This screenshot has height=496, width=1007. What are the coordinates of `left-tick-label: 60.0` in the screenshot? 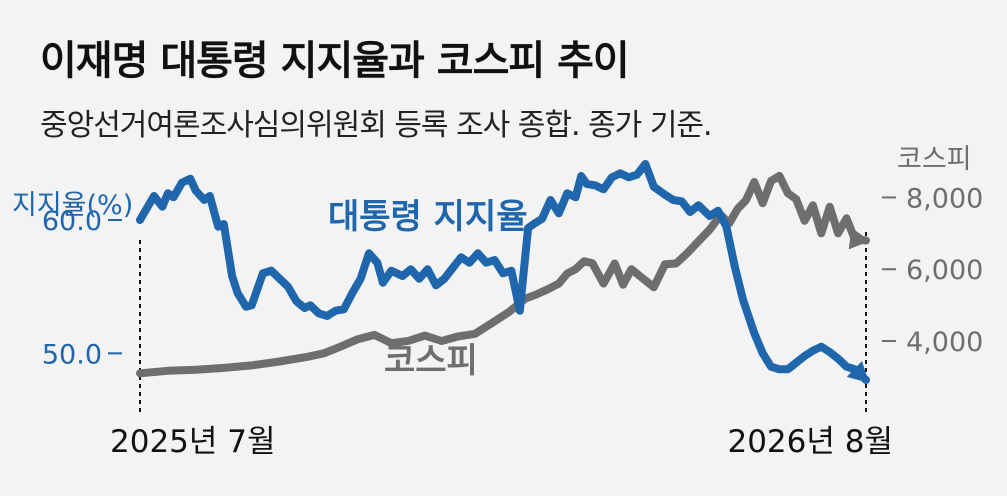 It's located at (72, 221).